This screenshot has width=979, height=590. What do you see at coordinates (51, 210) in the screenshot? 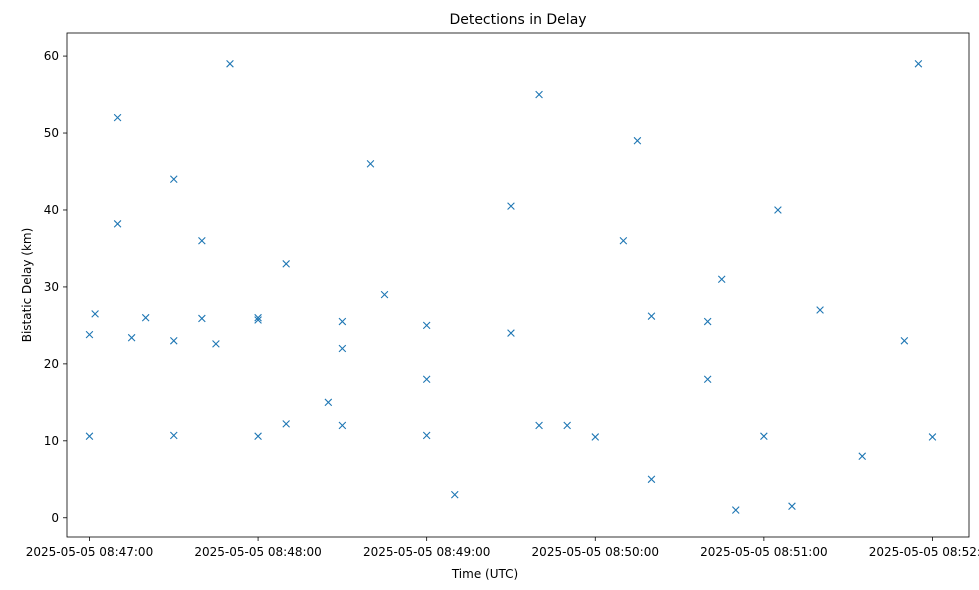
I see `y-tick-label: 40` at bounding box center [51, 210].